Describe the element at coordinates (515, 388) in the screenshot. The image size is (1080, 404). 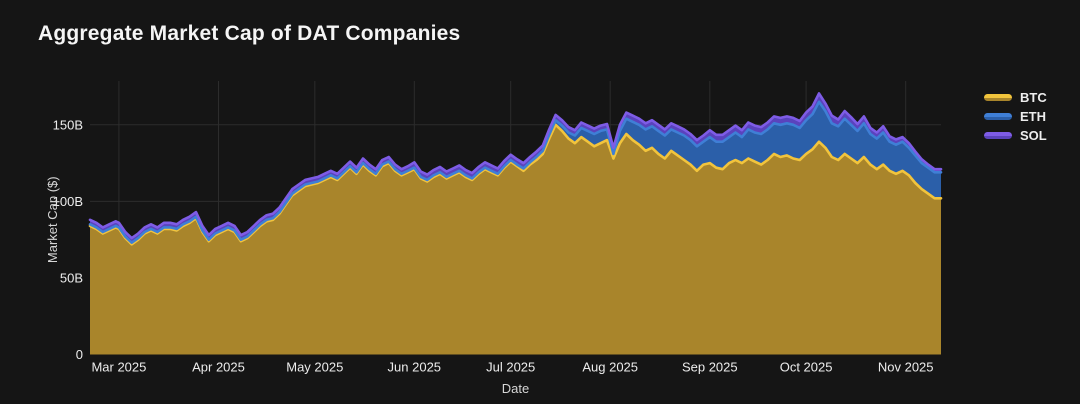
I see `x-axis-title: Date` at that location.